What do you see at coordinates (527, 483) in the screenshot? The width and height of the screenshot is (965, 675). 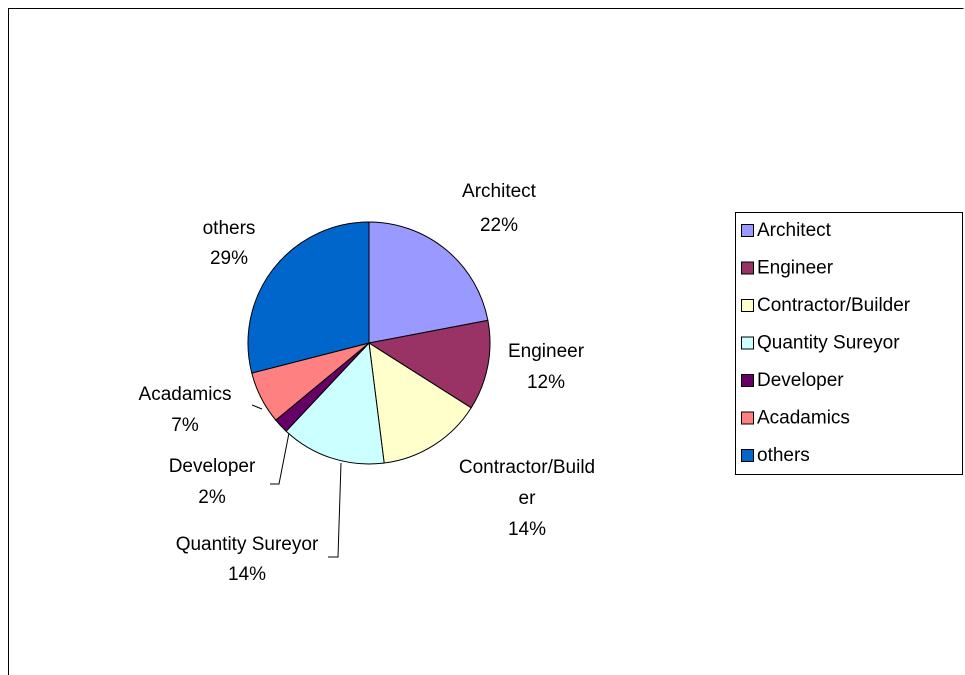 I see `slice-label: Contractor/Build er` at bounding box center [527, 483].